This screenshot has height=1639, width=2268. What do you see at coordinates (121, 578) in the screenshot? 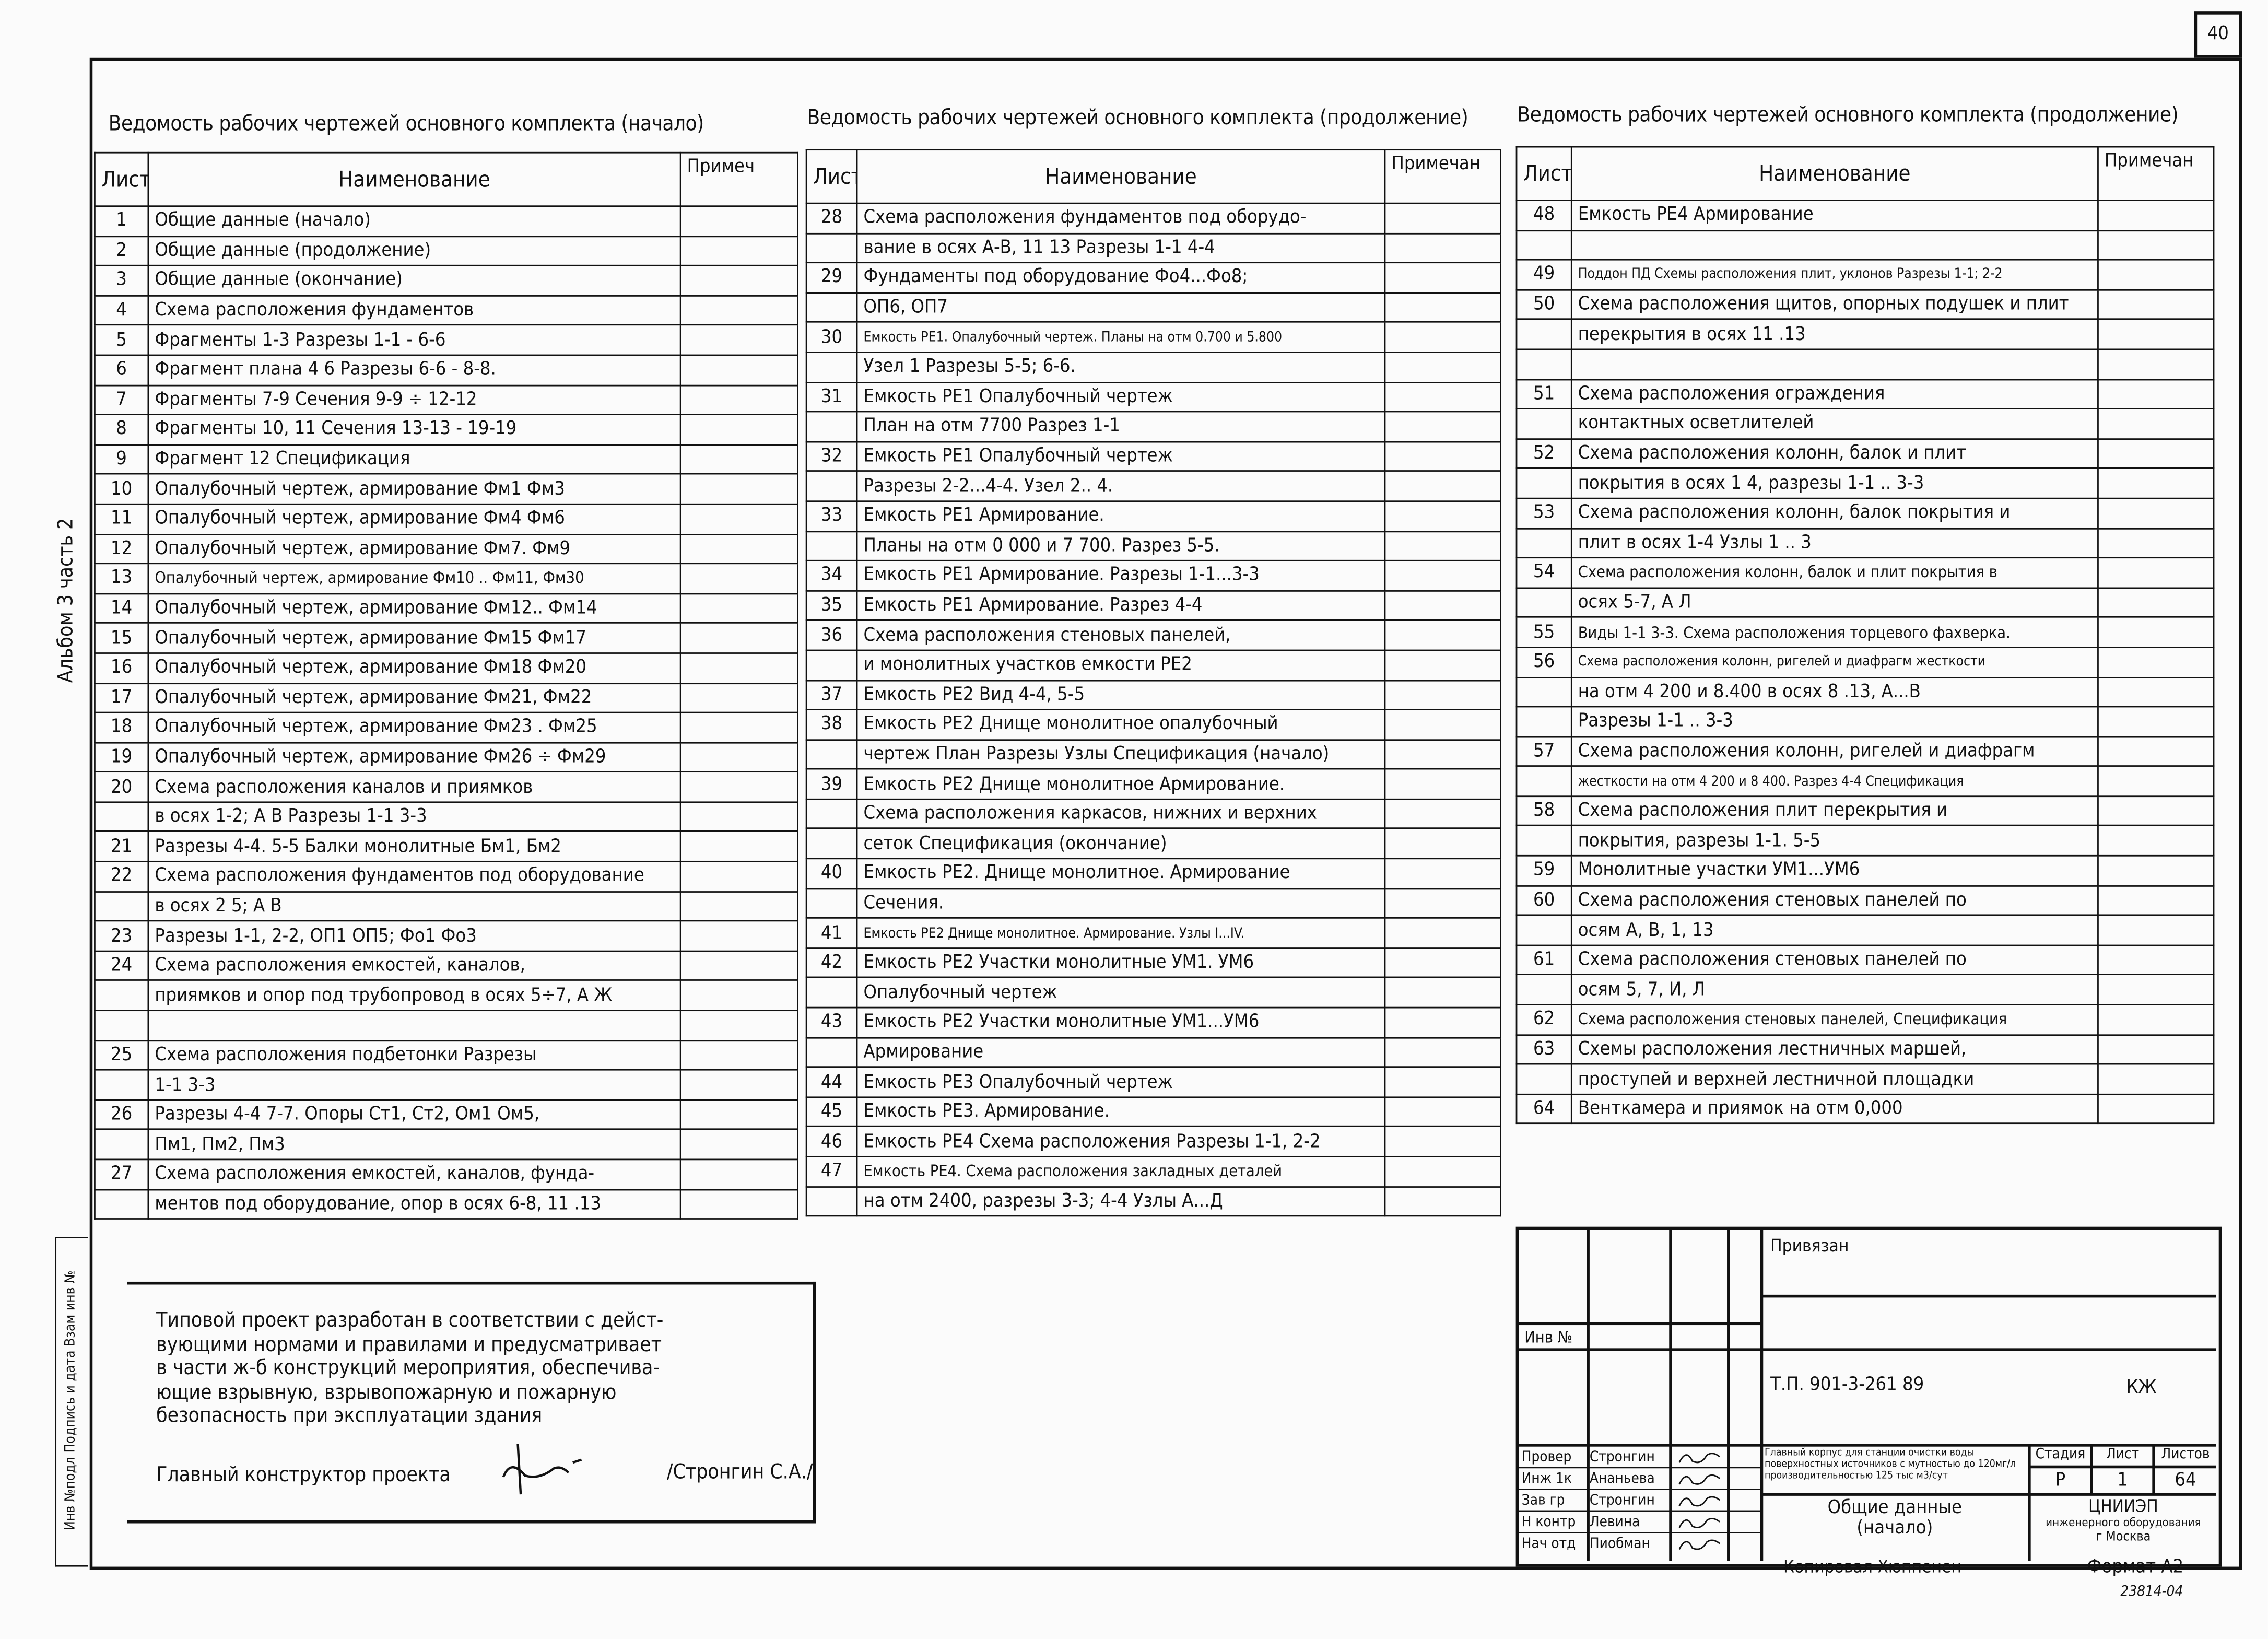
I see `sheet-number: 13` at bounding box center [121, 578].